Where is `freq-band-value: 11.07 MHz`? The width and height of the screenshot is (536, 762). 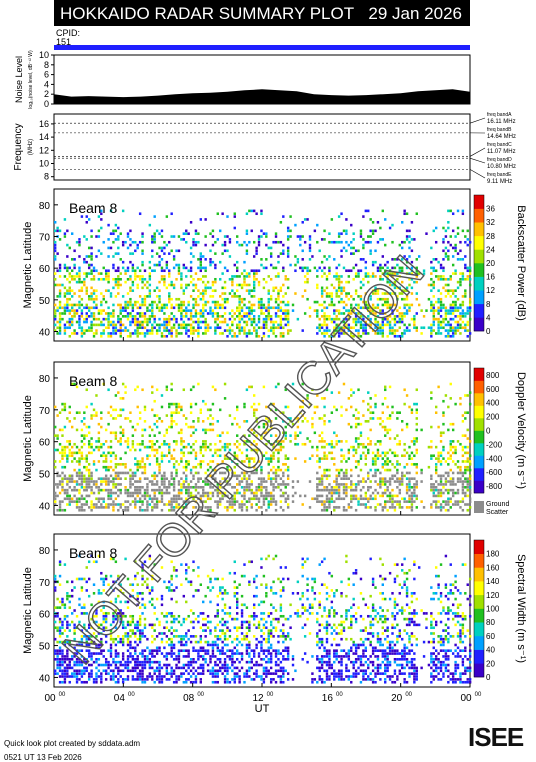 freq-band-value: 11.07 MHz is located at coordinates (501, 152).